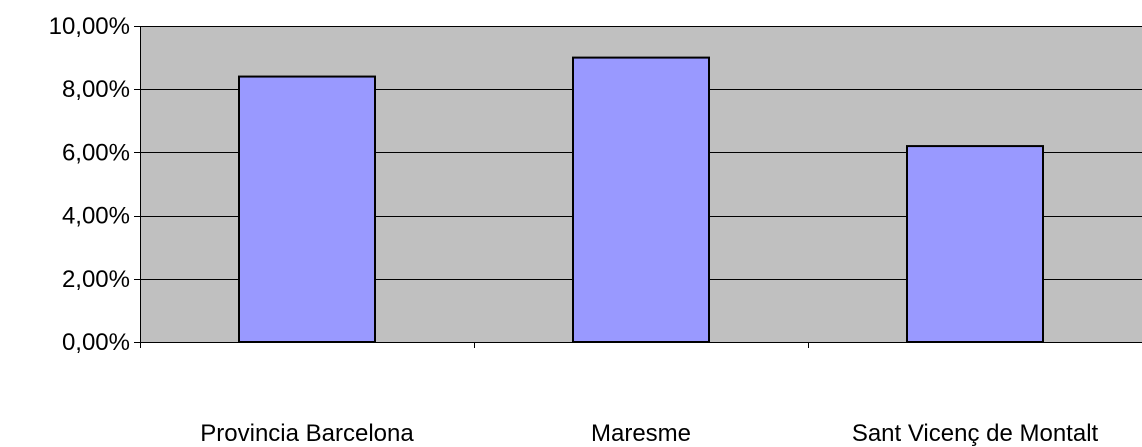 Image resolution: width=1142 pixels, height=447 pixels. What do you see at coordinates (975, 433) in the screenshot?
I see `x-category-label: Sant Vicenç de Montalt` at bounding box center [975, 433].